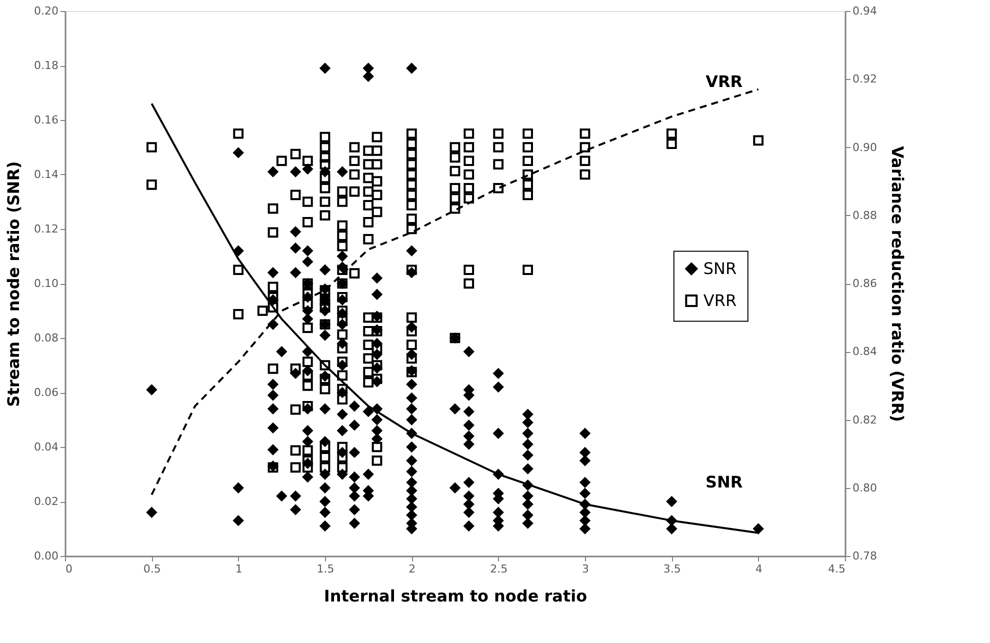 This screenshot has width=990, height=643. Describe the element at coordinates (864, 419) in the screenshot. I see `y2-tick-label: 0.82` at that location.